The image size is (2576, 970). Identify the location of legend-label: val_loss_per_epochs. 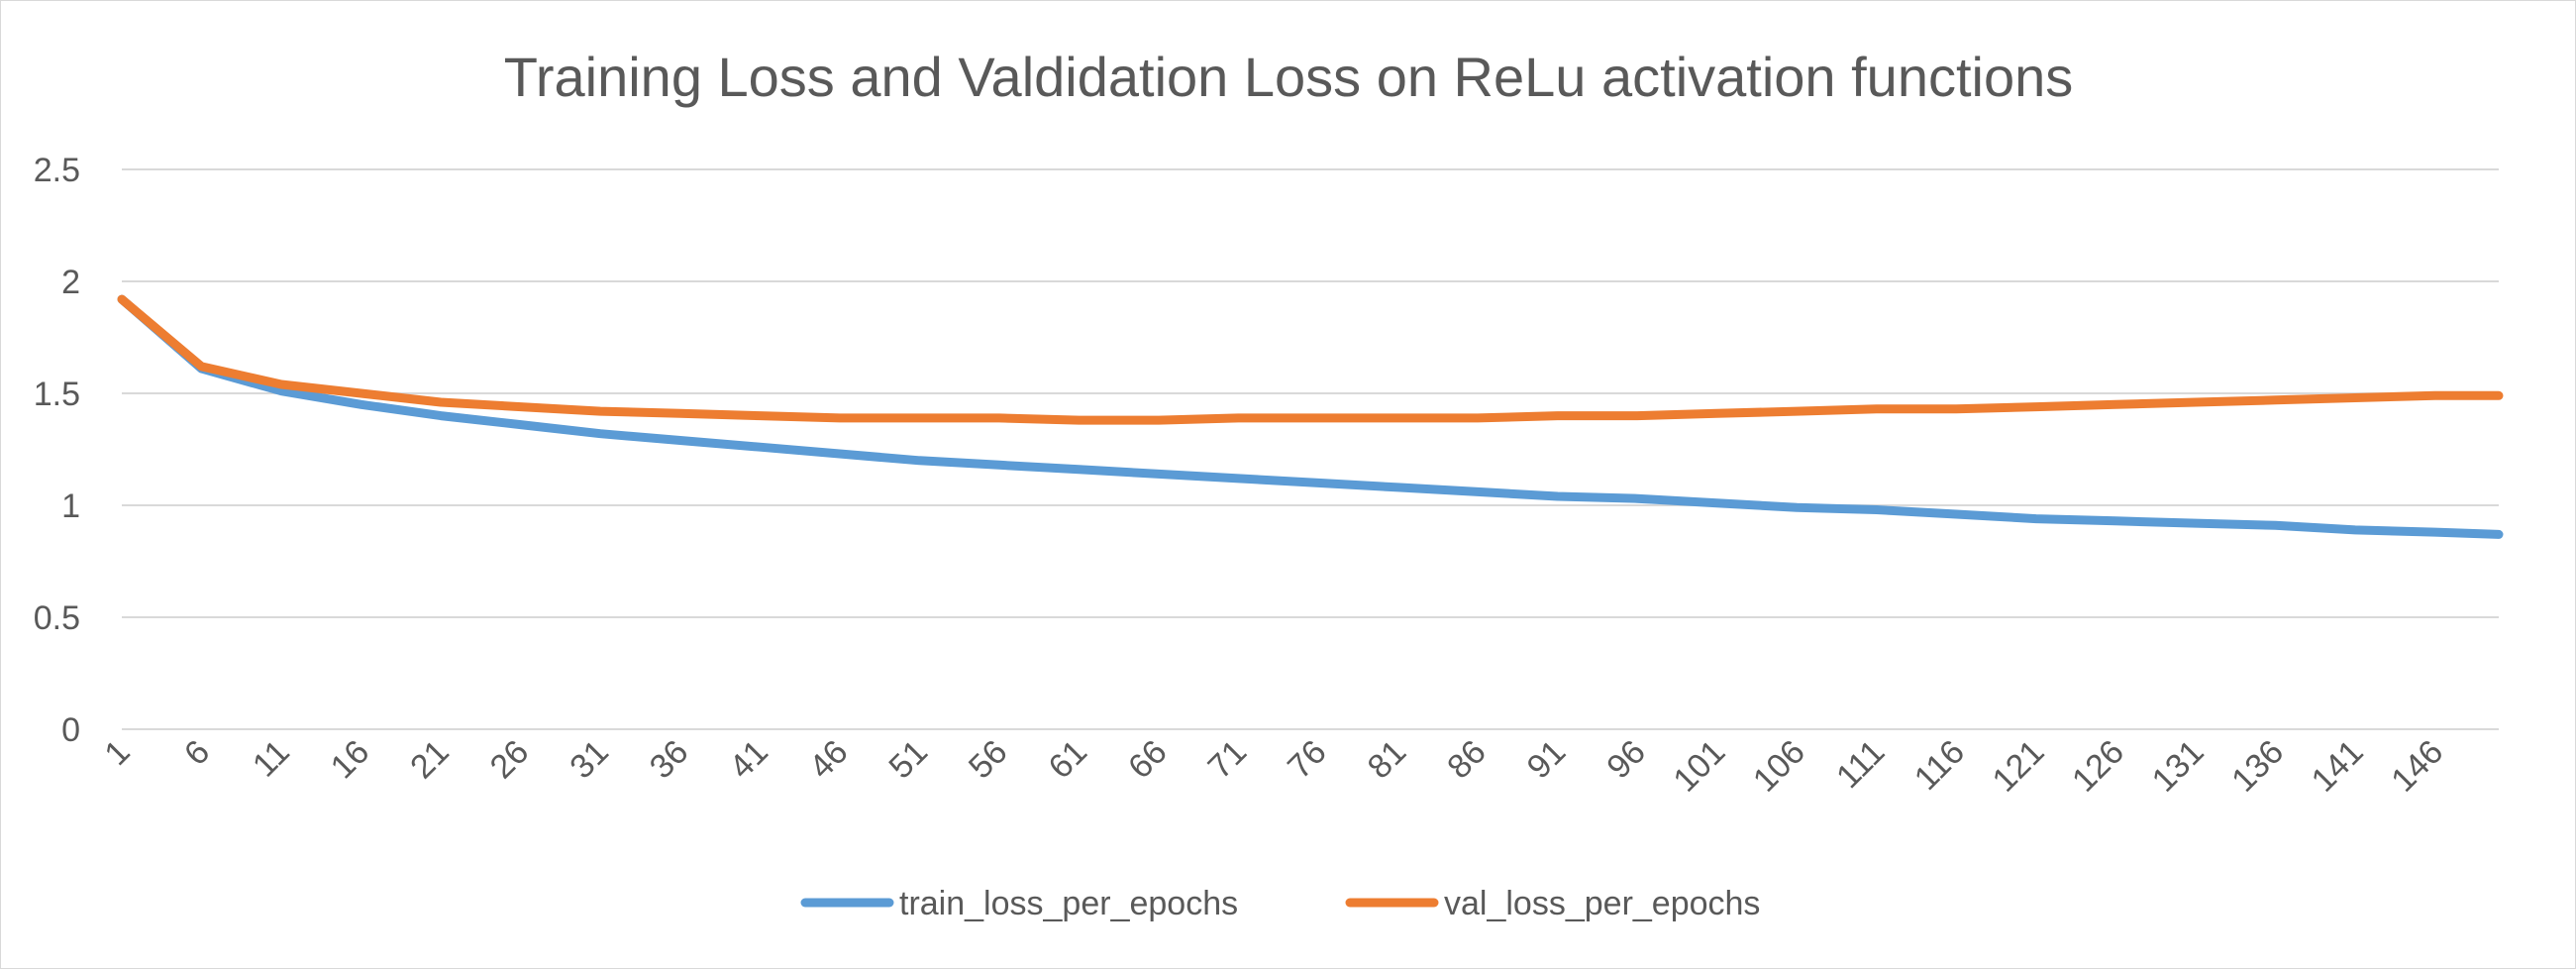
(1602, 903).